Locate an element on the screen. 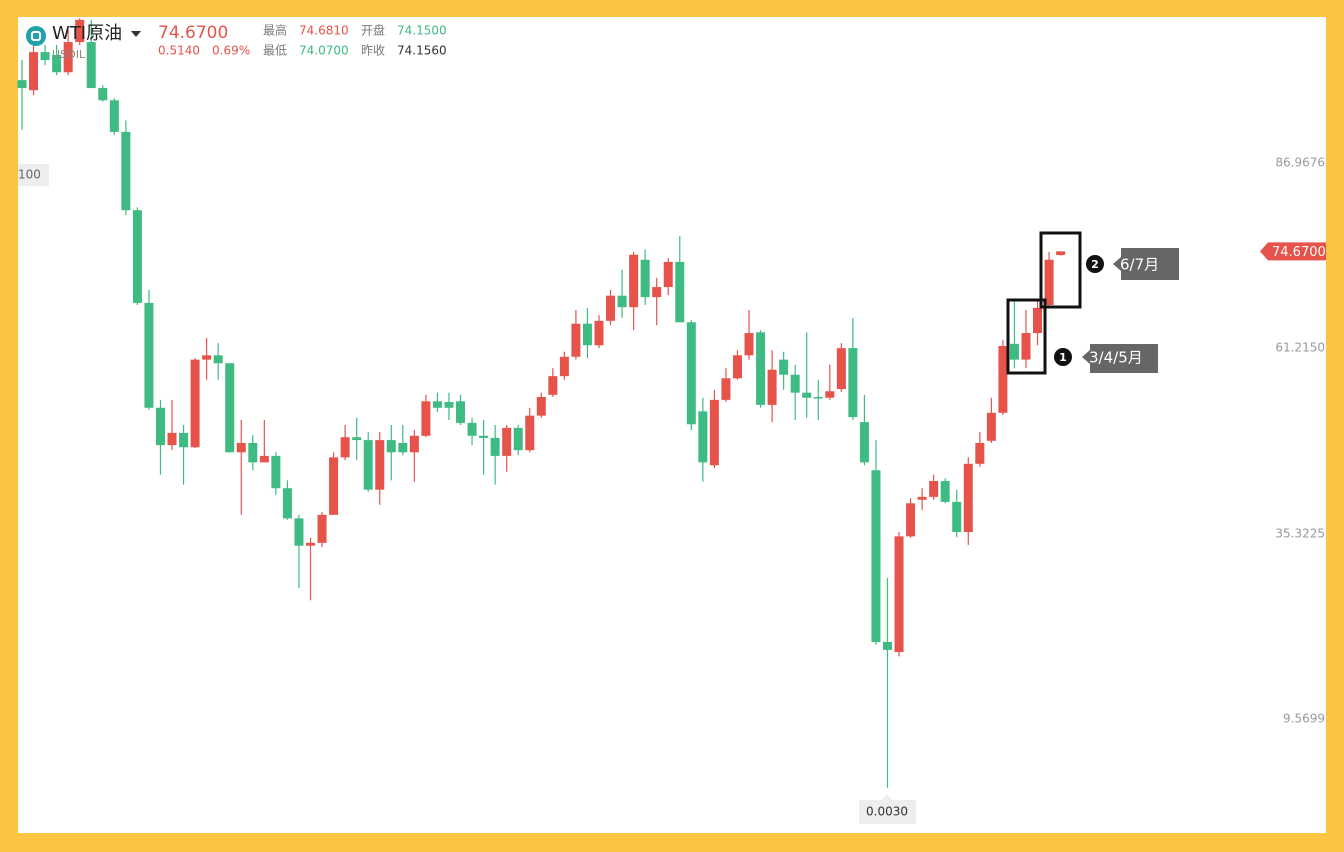  price-change-pct: 0.69% is located at coordinates (231, 51).